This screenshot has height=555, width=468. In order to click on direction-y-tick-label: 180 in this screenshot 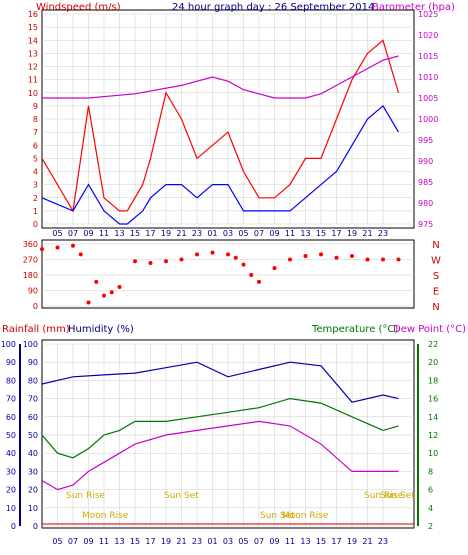, I will do `click(30, 275)`.